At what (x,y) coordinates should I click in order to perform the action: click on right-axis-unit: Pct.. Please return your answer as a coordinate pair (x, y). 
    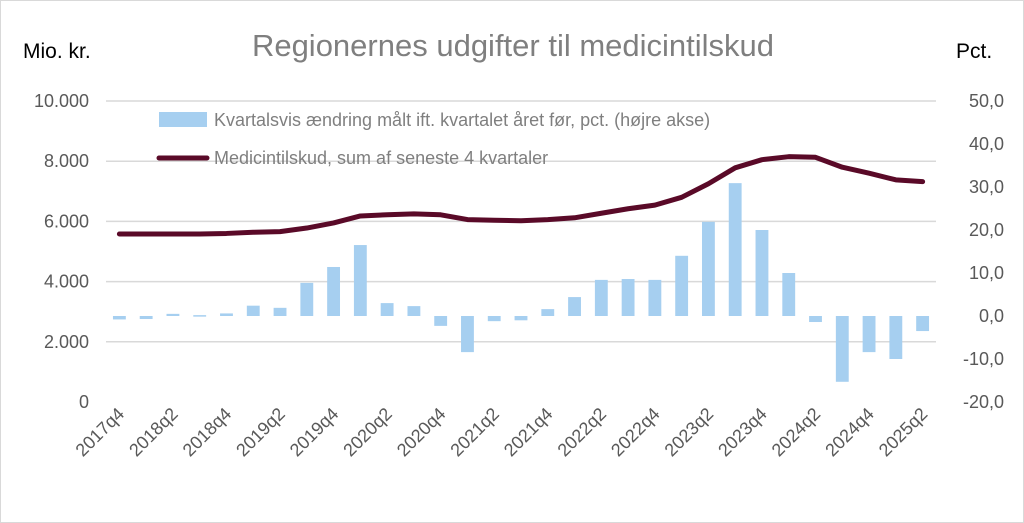
    Looking at the image, I should click on (974, 51).